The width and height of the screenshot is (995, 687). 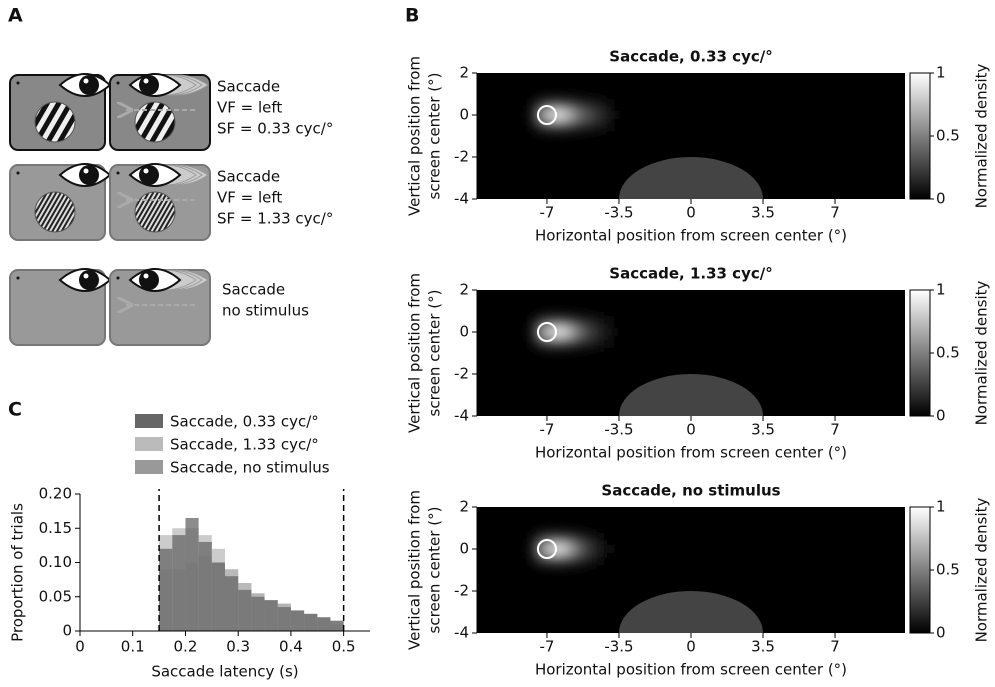 What do you see at coordinates (461, 199) in the screenshot?
I see `y-tick-label: -4` at bounding box center [461, 199].